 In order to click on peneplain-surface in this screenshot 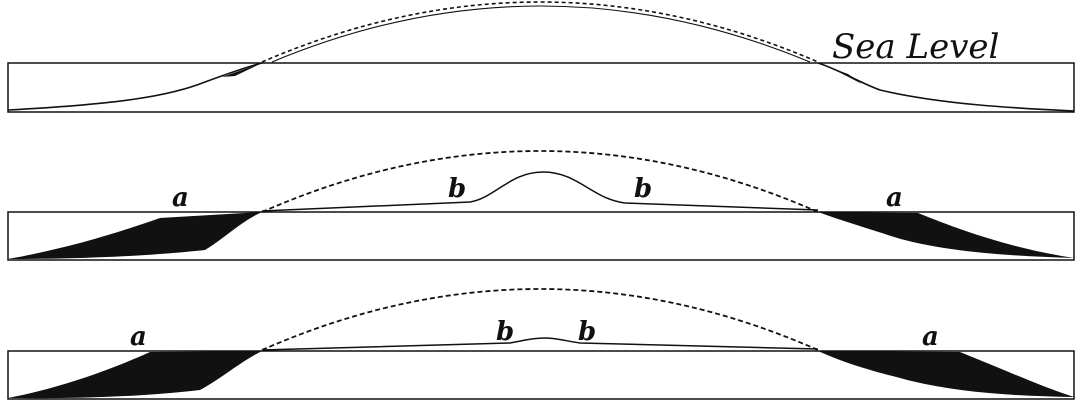, I will do `click(540, 344)`.